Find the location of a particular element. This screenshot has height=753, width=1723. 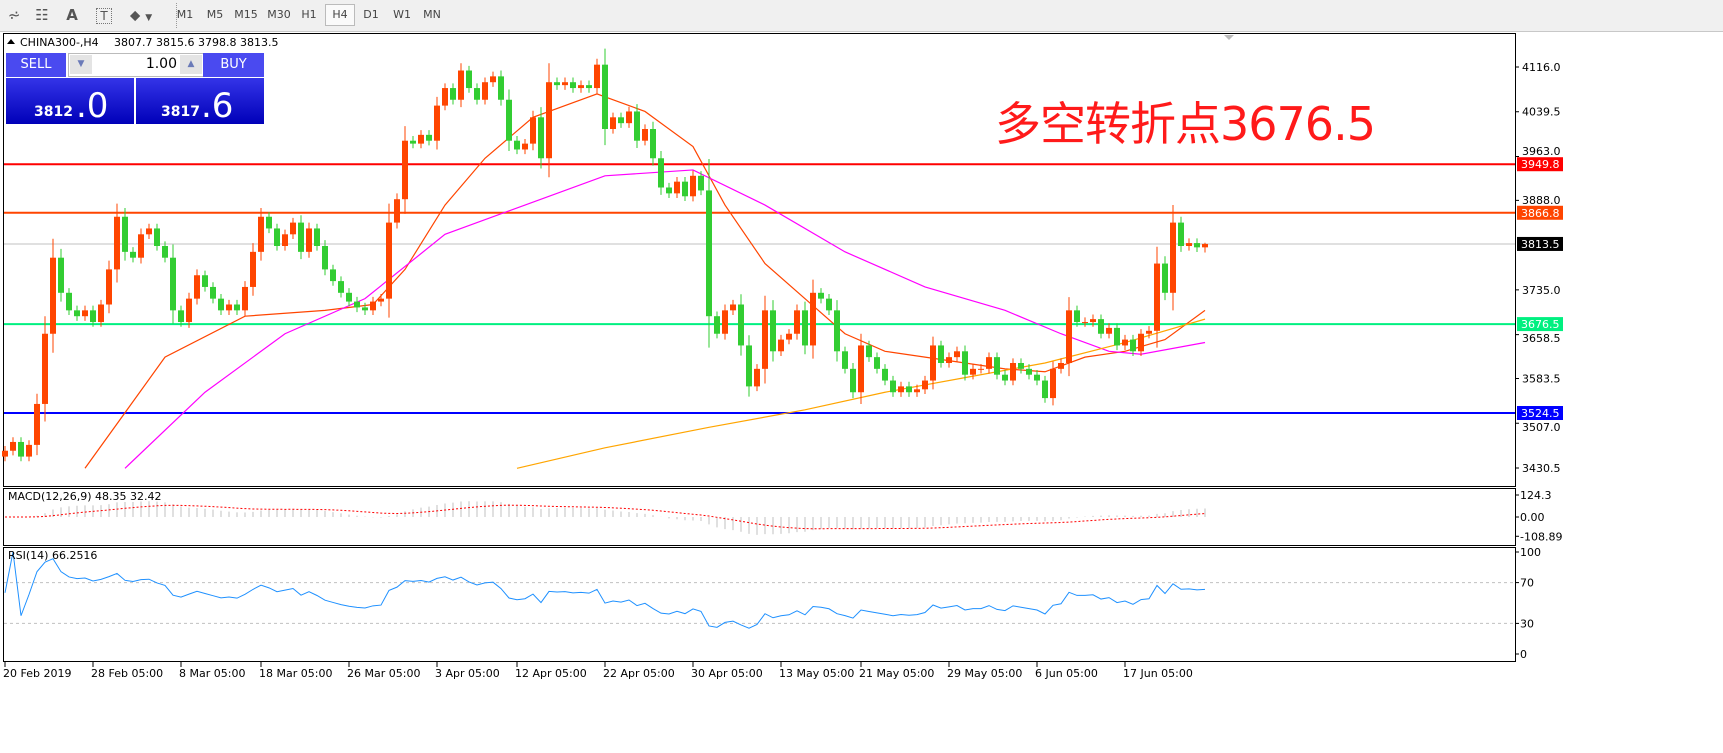

price-tick-label: 4039.5 is located at coordinates (1541, 112).